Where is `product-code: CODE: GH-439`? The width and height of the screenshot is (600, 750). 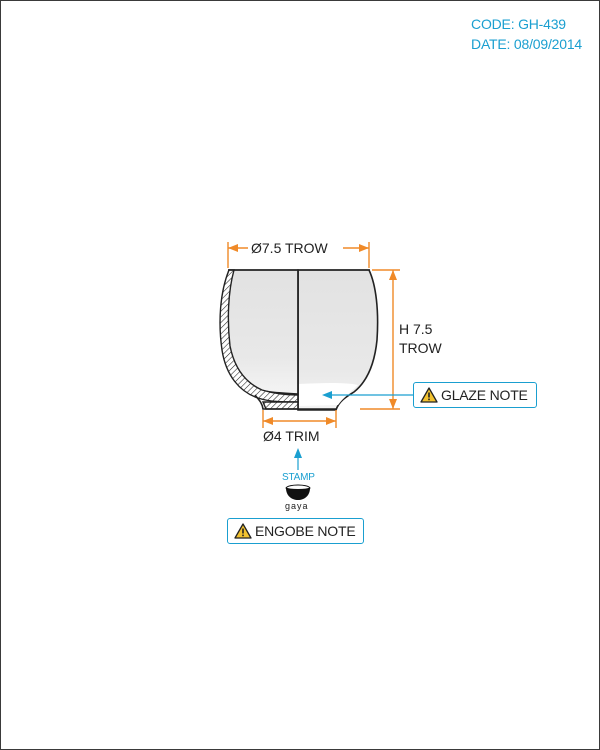
product-code: CODE: GH-439 is located at coordinates (518, 24).